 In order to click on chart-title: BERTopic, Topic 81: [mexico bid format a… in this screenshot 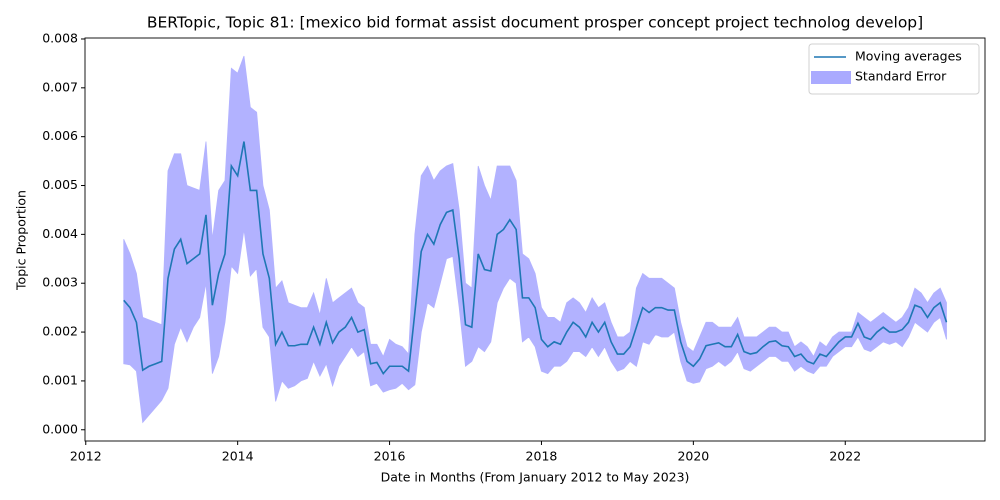, I will do `click(535, 23)`.